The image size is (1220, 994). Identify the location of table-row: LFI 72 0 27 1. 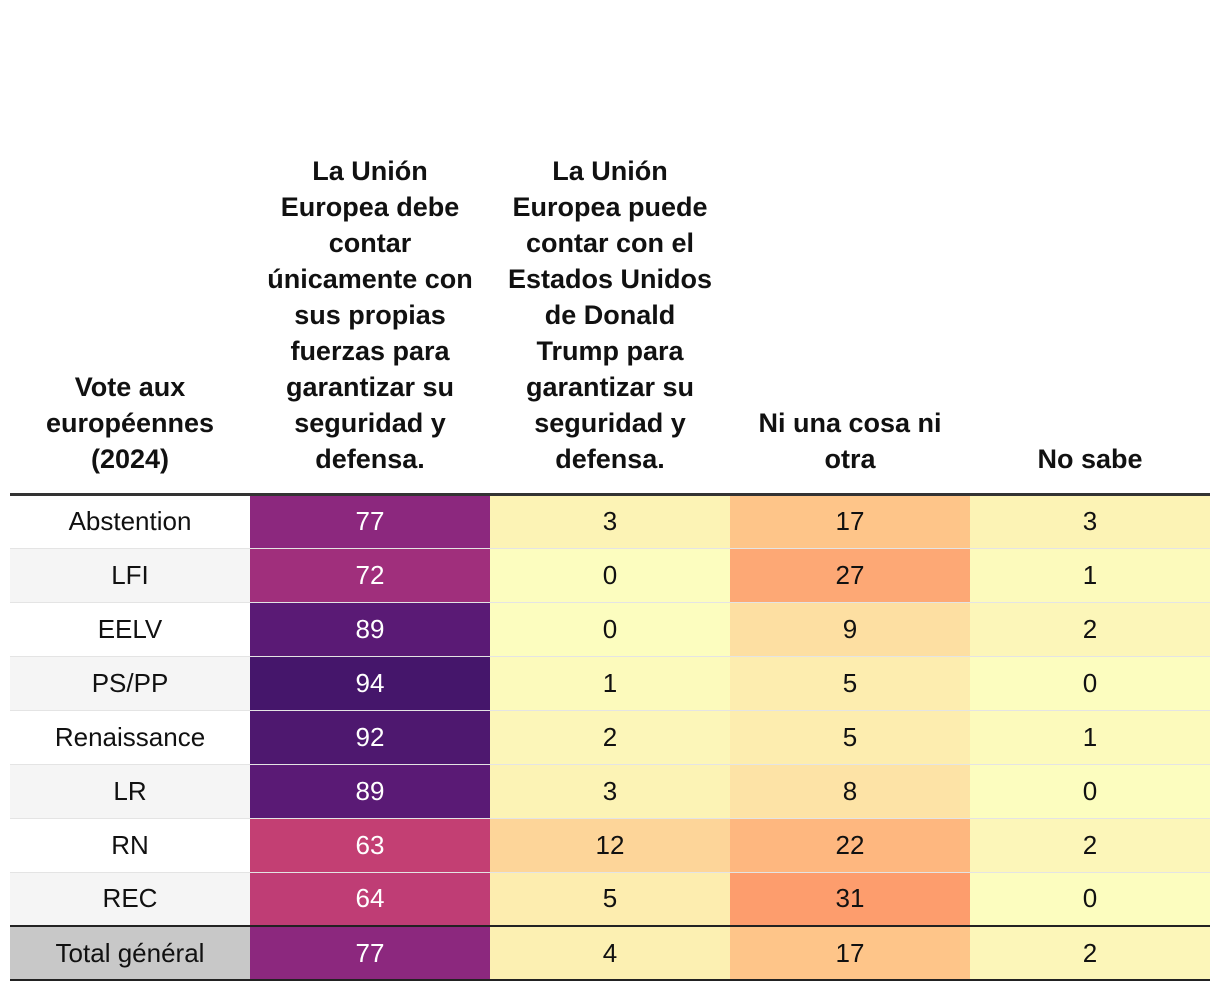
(610, 575).